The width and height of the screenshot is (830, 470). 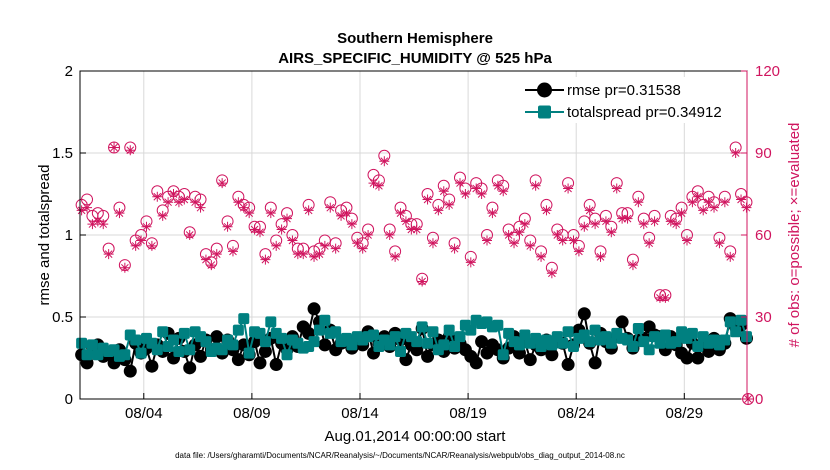 I want to click on y2-tick-label: 0, so click(x=759, y=399).